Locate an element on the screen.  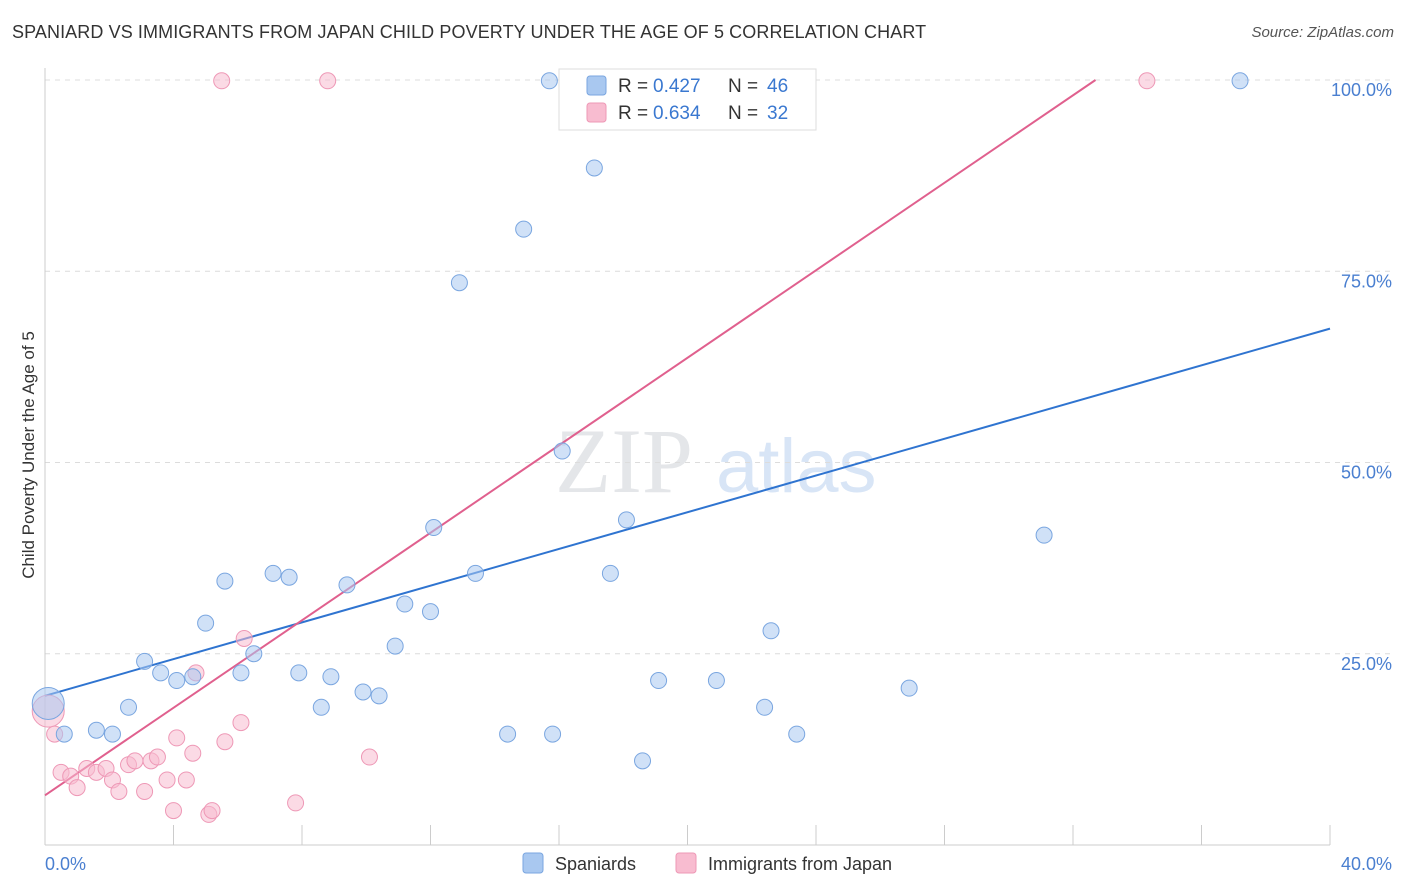
series-legend: Spaniards Immigrants from Japan is located at coordinates (707, 863).